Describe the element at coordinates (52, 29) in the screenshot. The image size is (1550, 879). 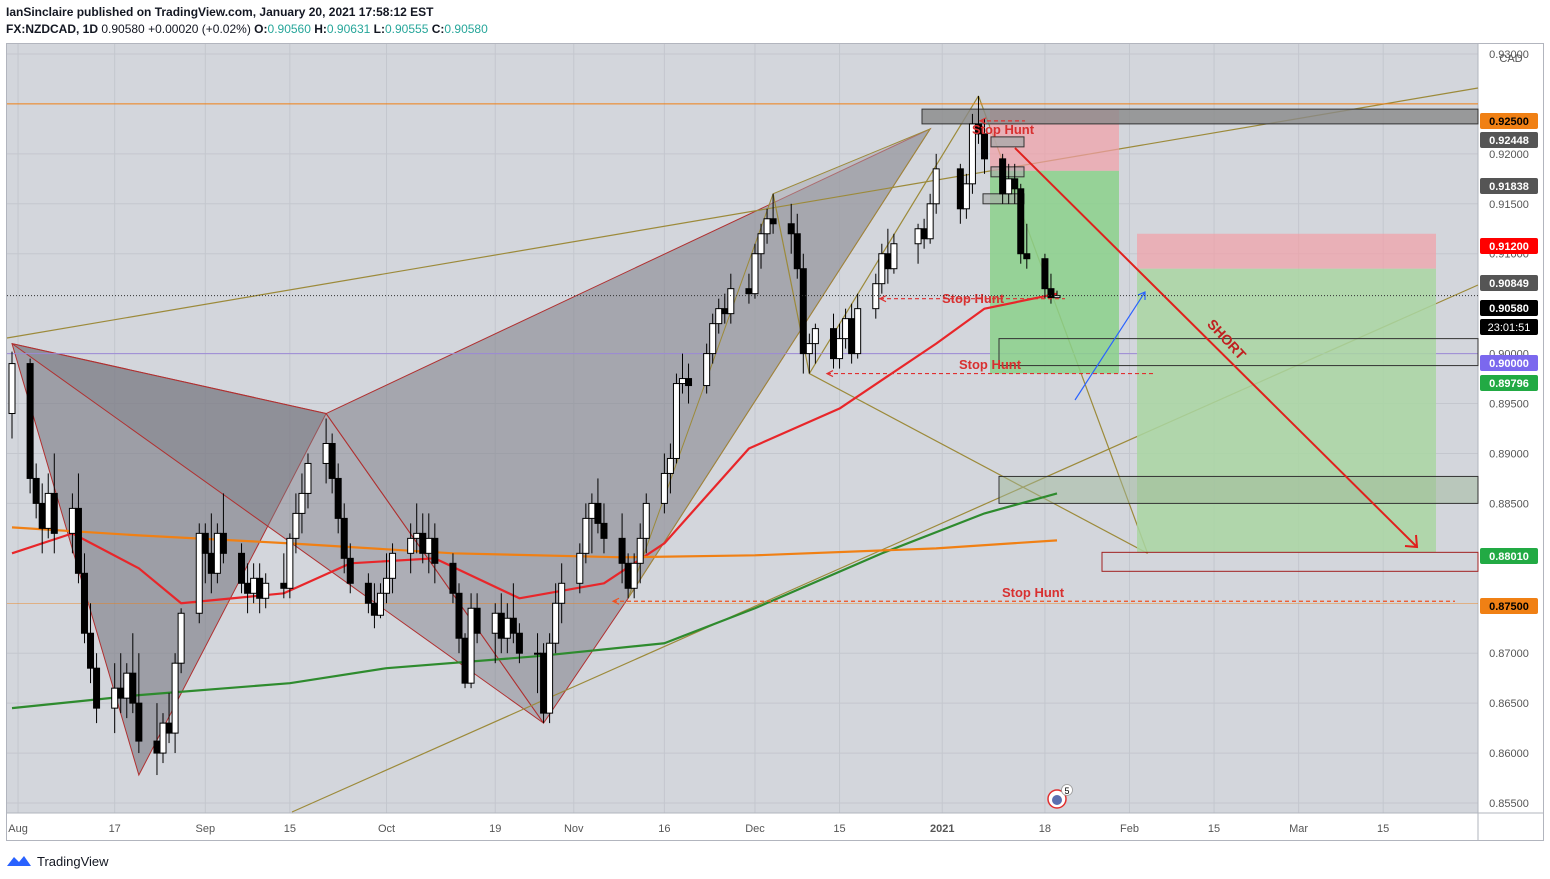
I see `symbol-label: FX:NZDCAD, 1D` at that location.